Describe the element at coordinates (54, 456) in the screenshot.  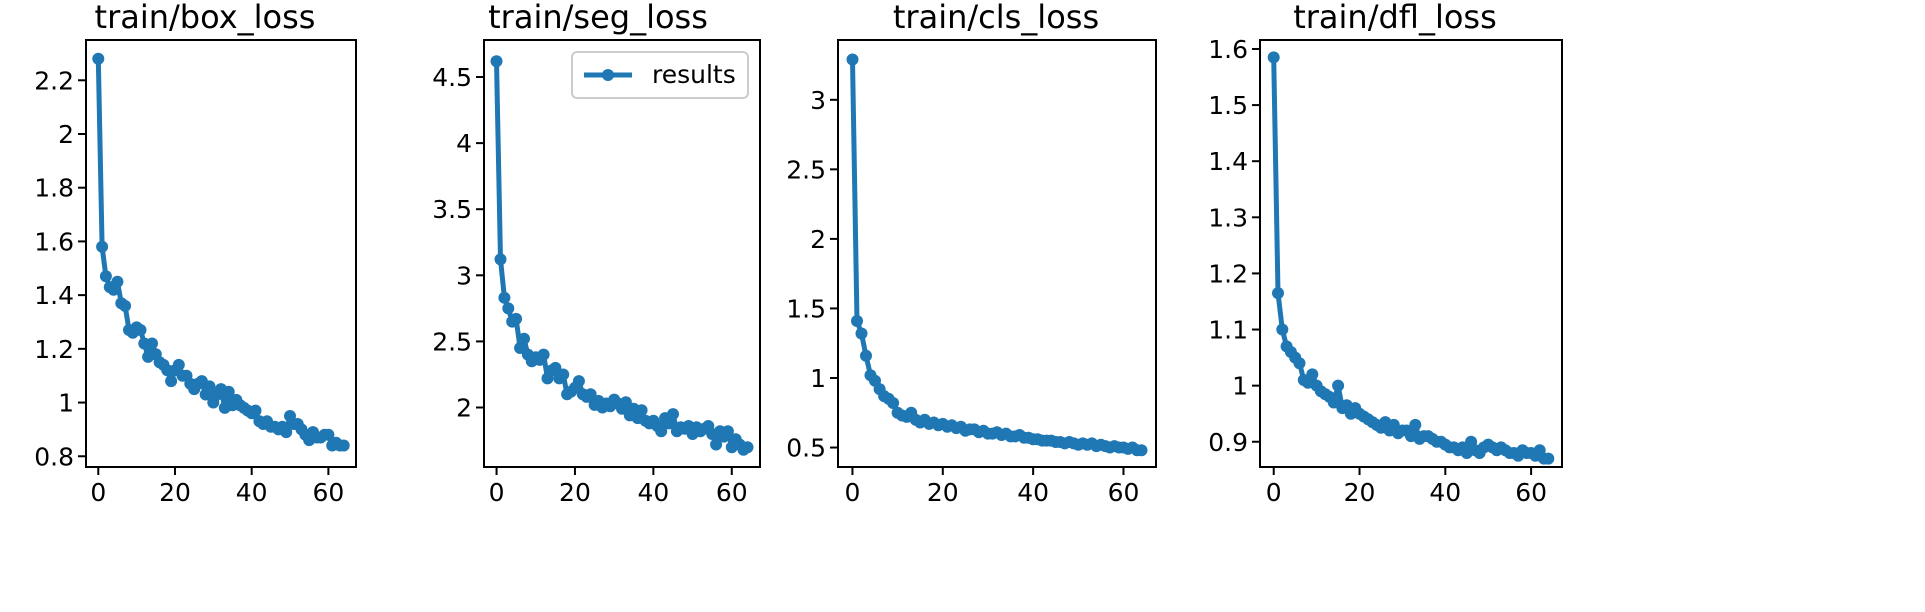
I see `y-tick-label: 0.8` at that location.